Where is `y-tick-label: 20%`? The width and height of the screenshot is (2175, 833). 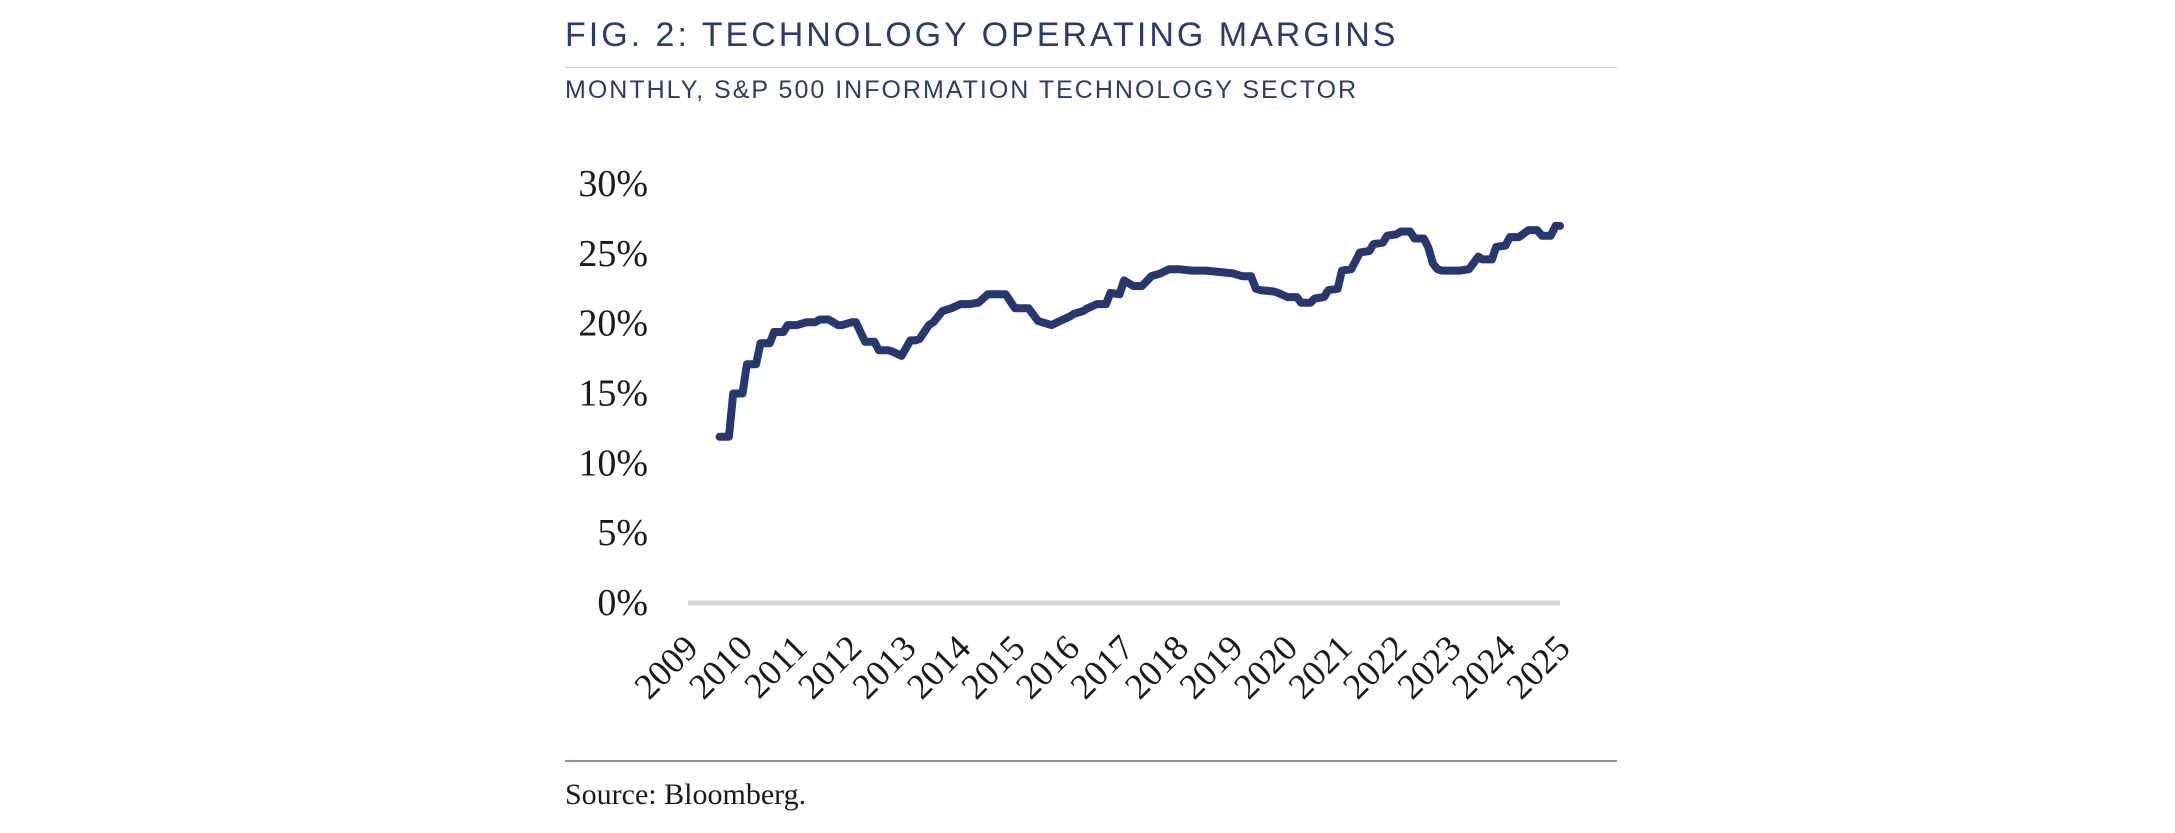
y-tick-label: 20% is located at coordinates (613, 324).